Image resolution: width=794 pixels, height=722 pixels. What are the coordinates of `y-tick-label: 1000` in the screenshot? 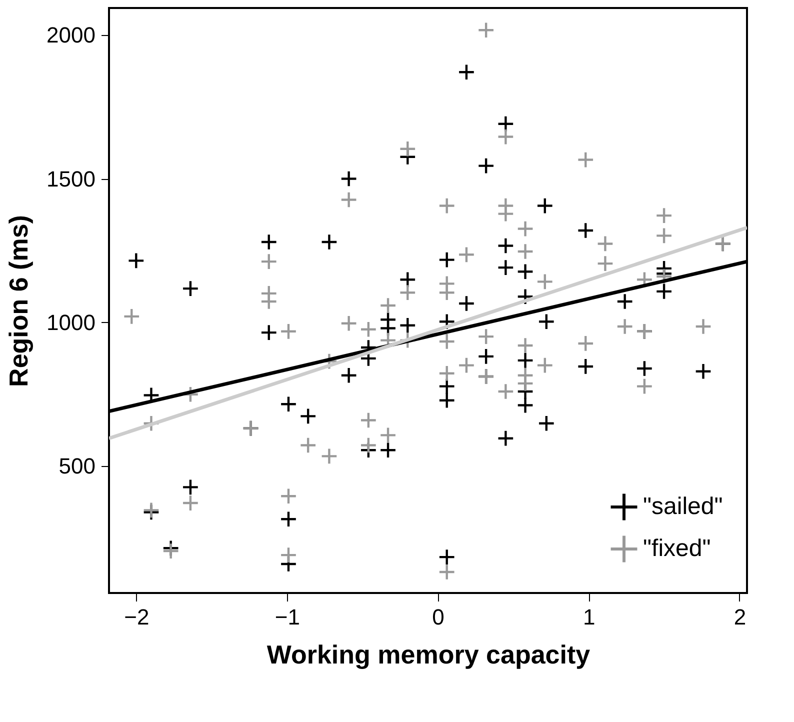 It's located at (71, 322).